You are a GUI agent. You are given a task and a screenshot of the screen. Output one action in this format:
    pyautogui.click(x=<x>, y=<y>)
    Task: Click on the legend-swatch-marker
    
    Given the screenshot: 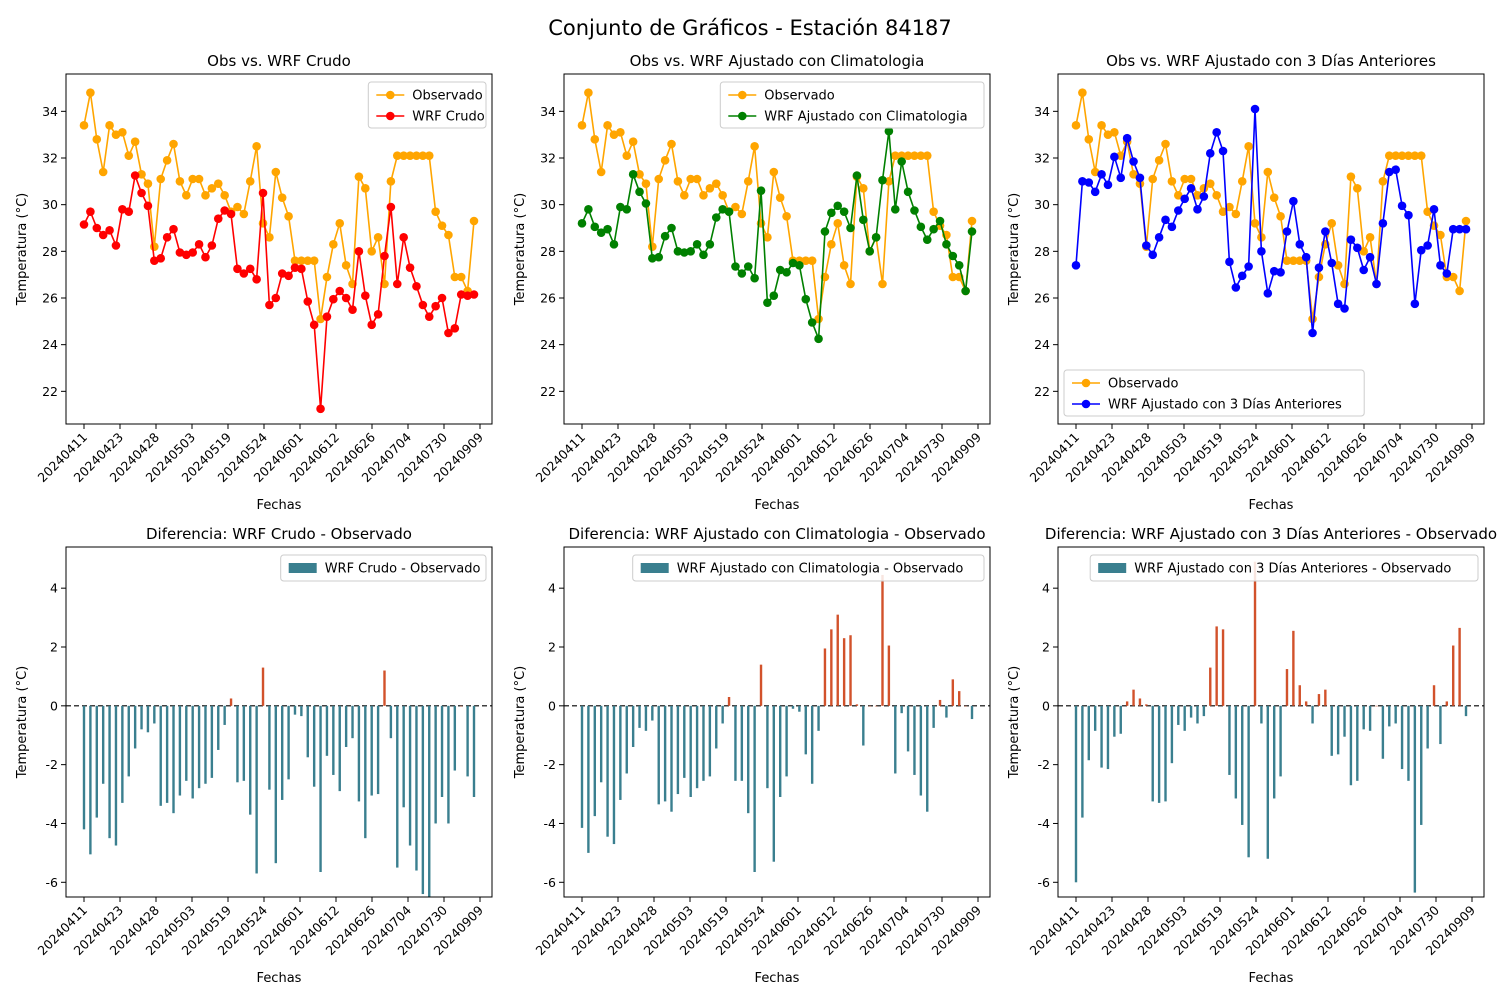 What is the action you would take?
    pyautogui.click(x=742, y=116)
    